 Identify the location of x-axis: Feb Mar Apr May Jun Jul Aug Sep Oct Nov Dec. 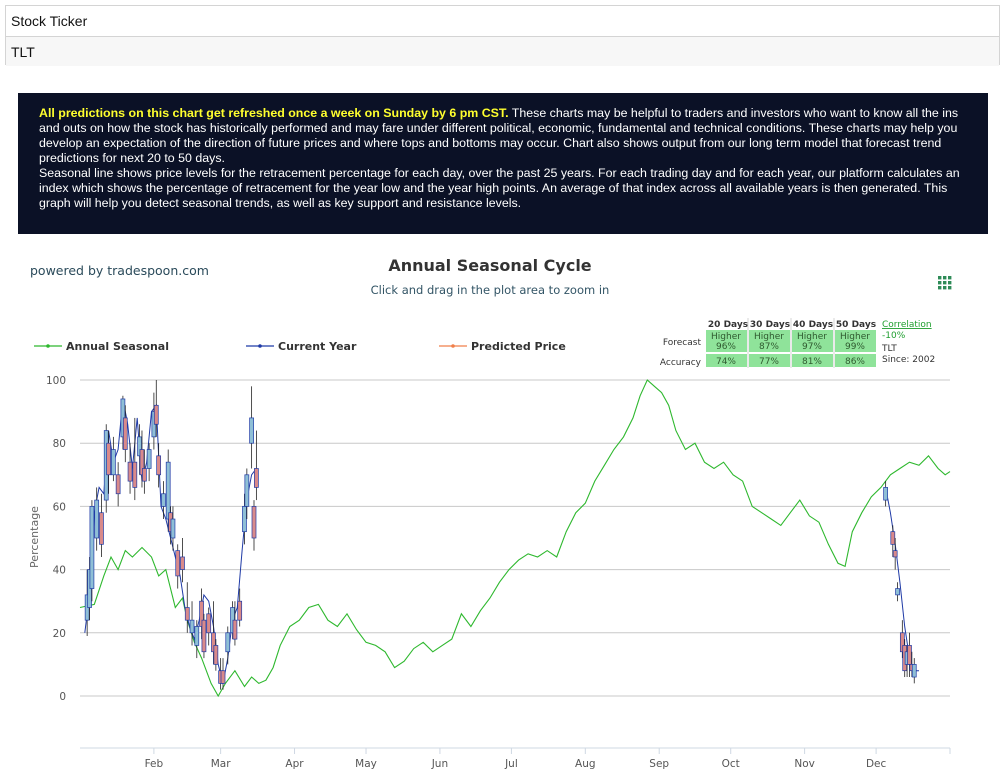
(515, 758).